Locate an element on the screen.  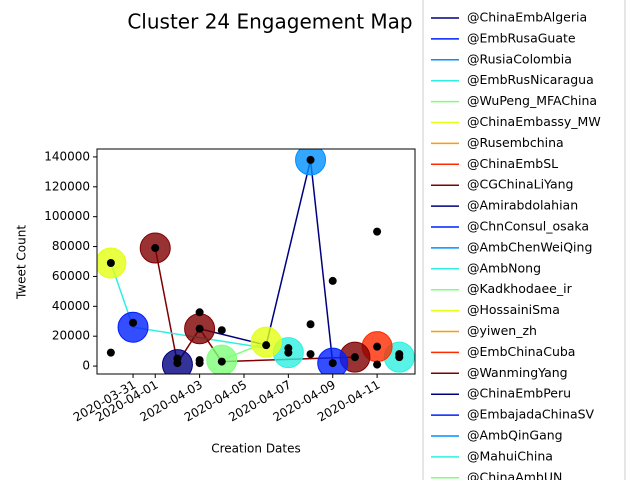
legend-label: @RusiaColombia is located at coordinates (519, 58).